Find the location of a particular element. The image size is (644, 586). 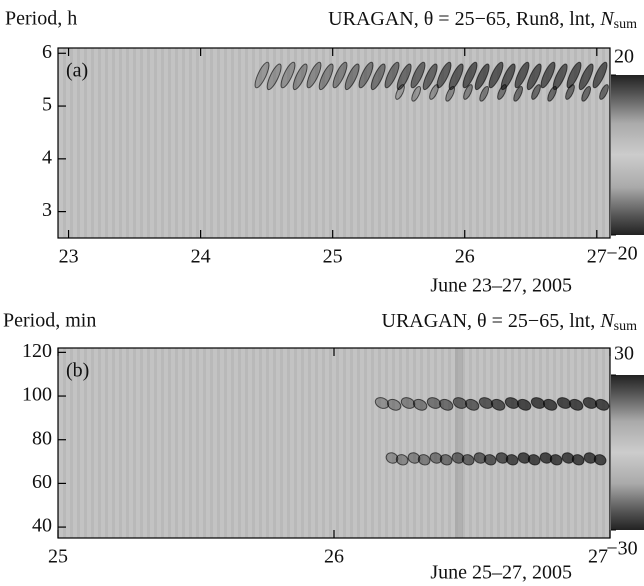

y-axis-label: Period, h is located at coordinates (41, 19).